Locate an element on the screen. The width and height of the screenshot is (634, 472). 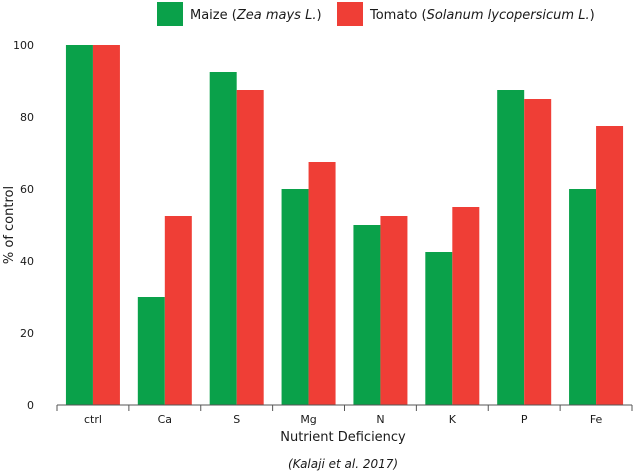
bar-tomato-k is located at coordinates (466, 306).